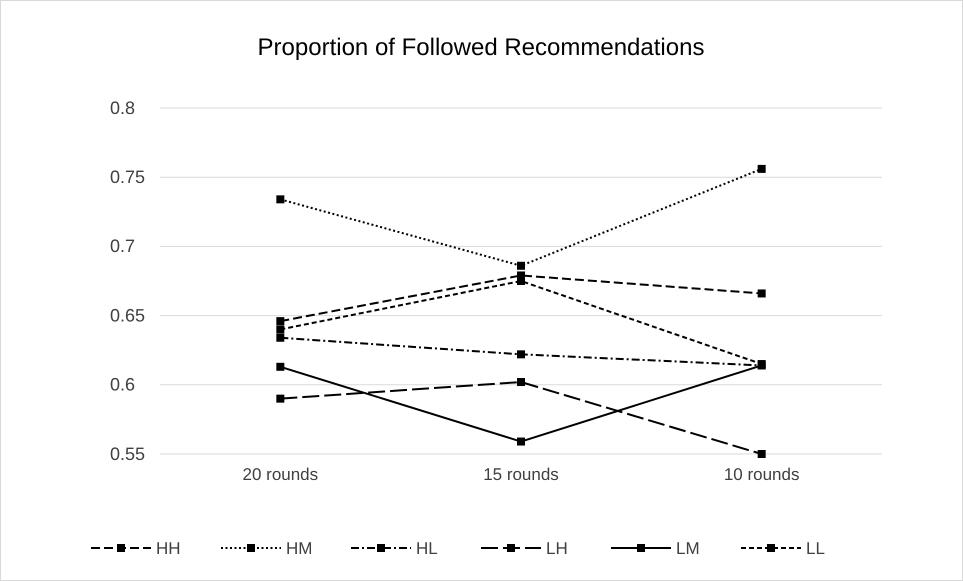  I want to click on legend-label: HL, so click(427, 548).